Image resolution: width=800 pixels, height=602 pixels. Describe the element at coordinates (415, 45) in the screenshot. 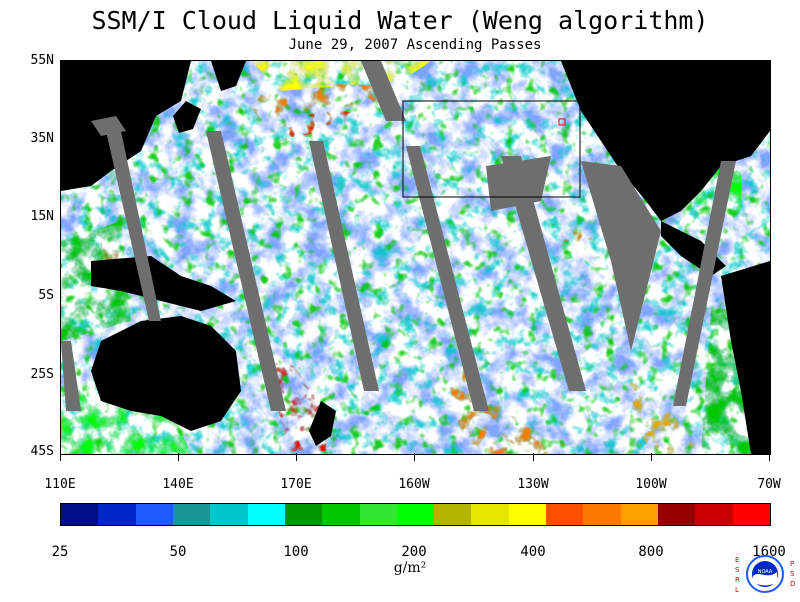

I see `chart-subtitle: June 29, 2007 Ascending Passes` at that location.